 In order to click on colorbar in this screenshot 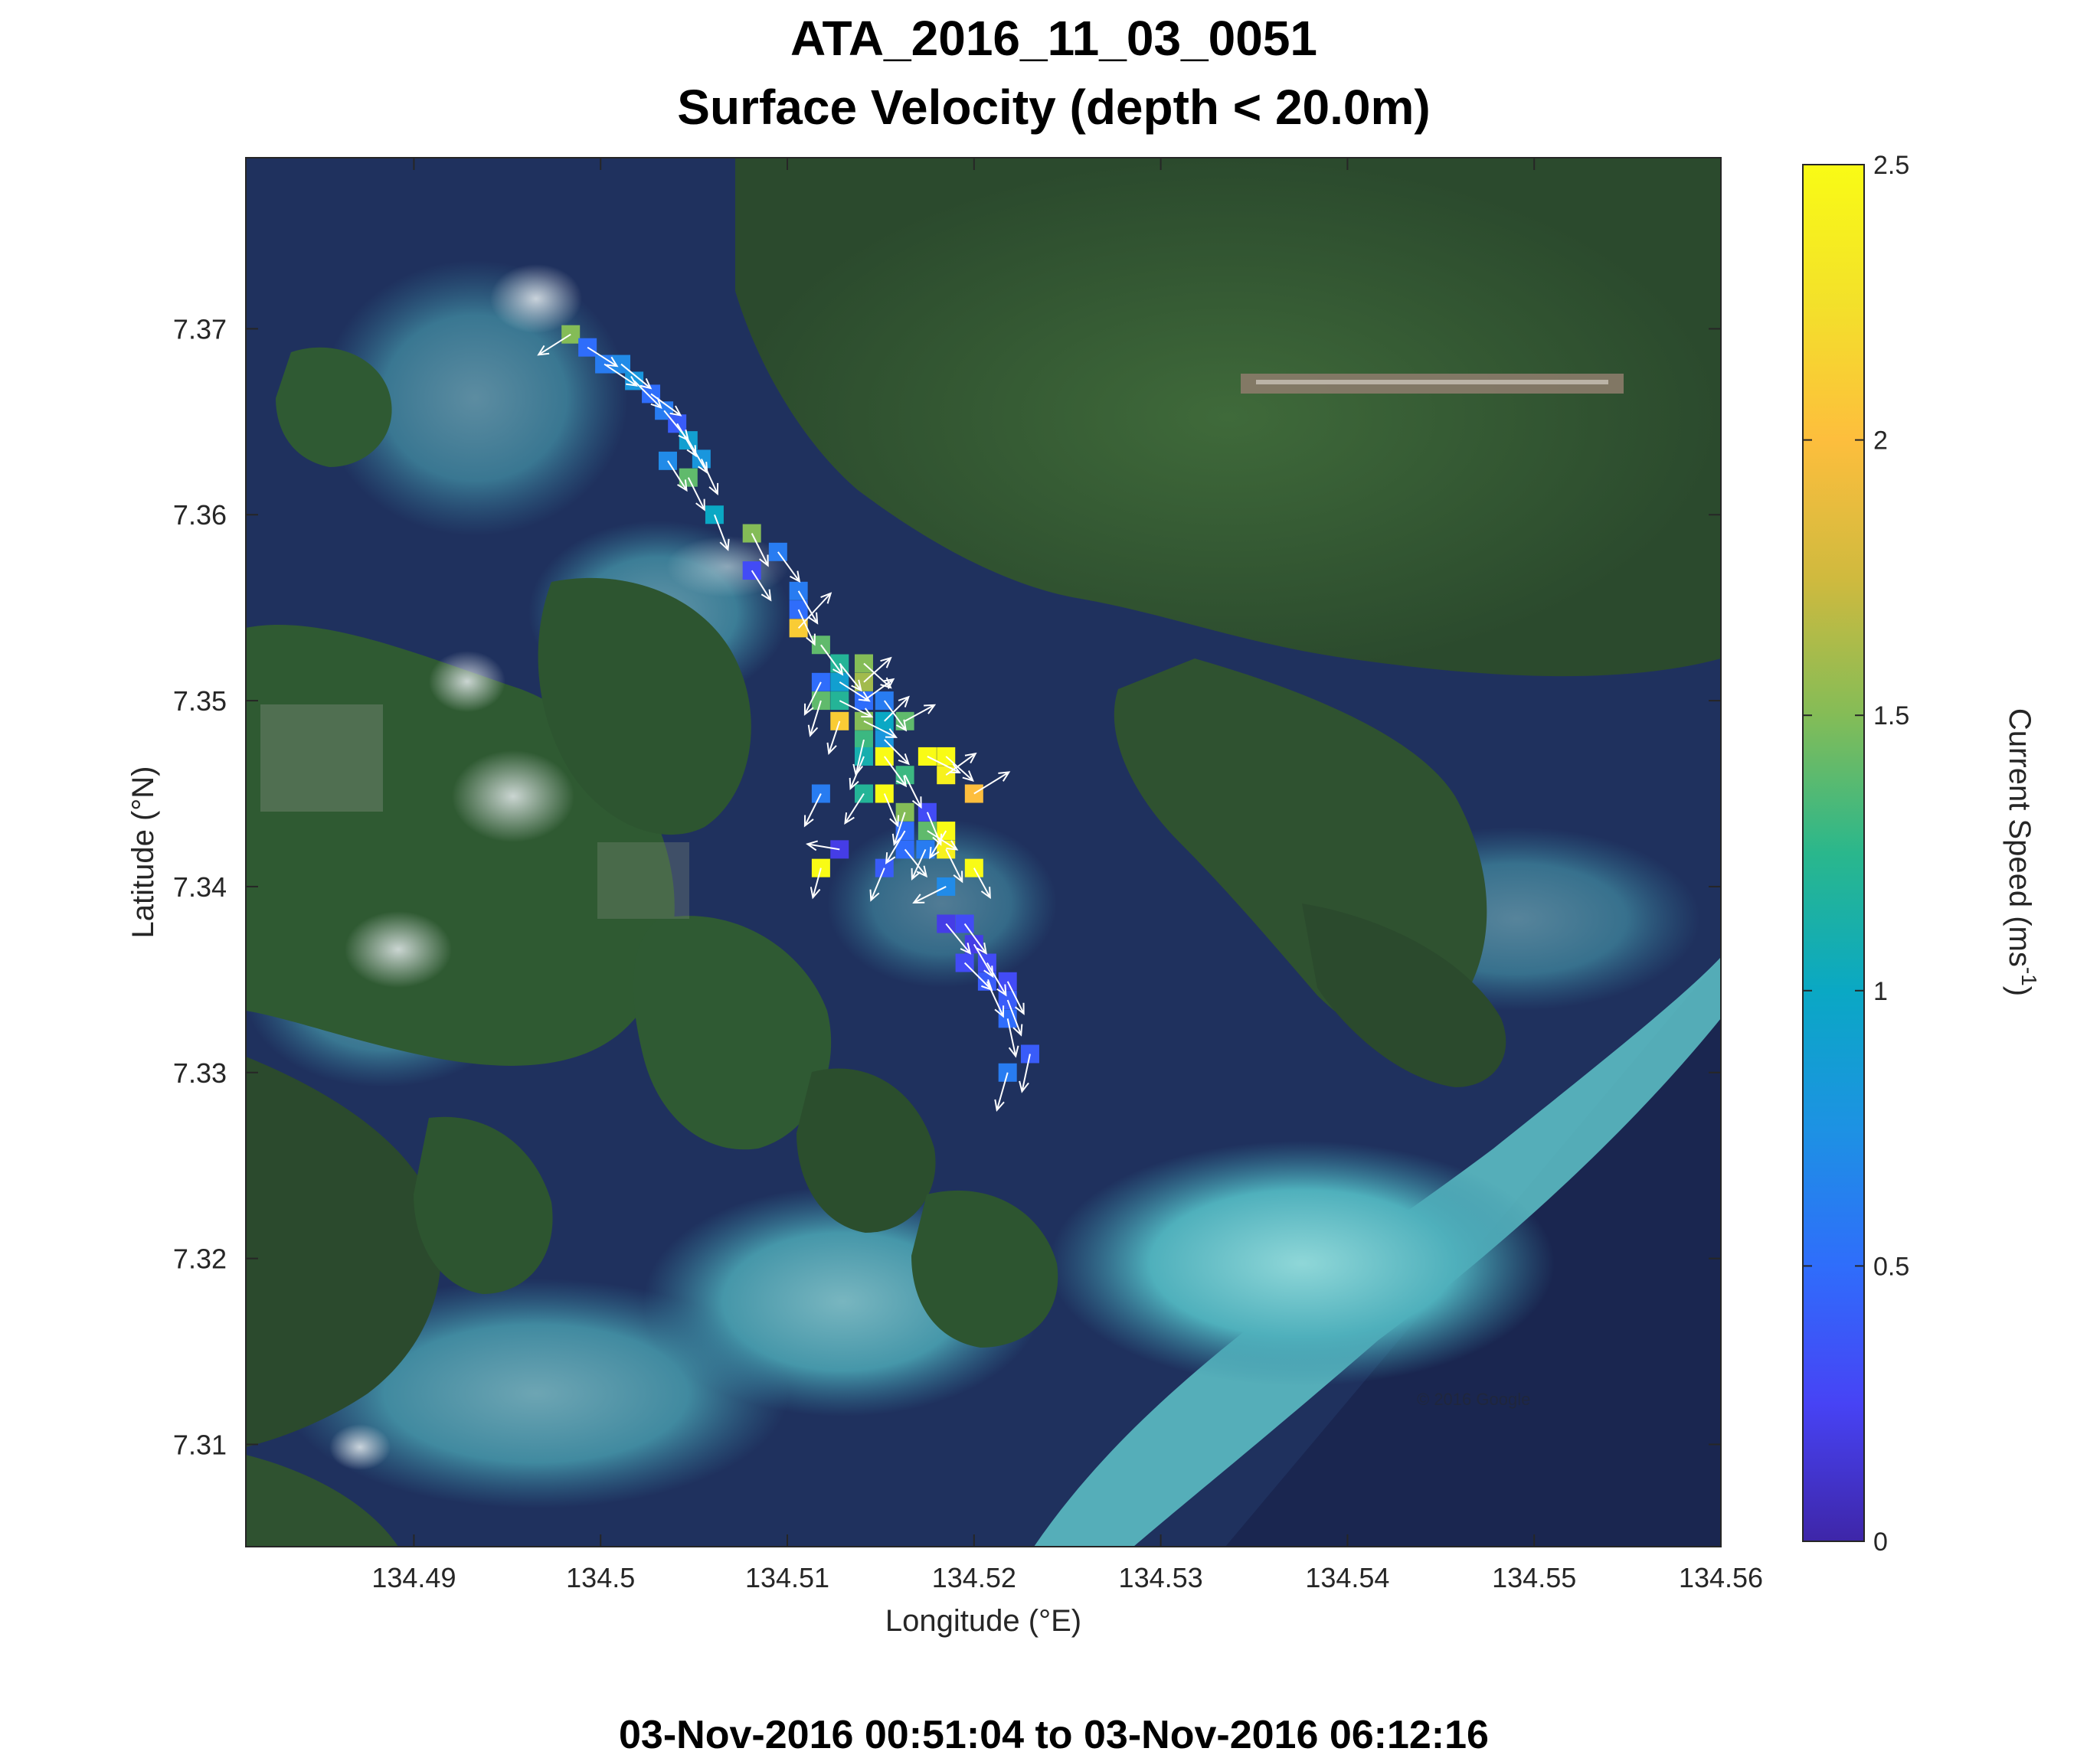, I will do `click(1833, 853)`.